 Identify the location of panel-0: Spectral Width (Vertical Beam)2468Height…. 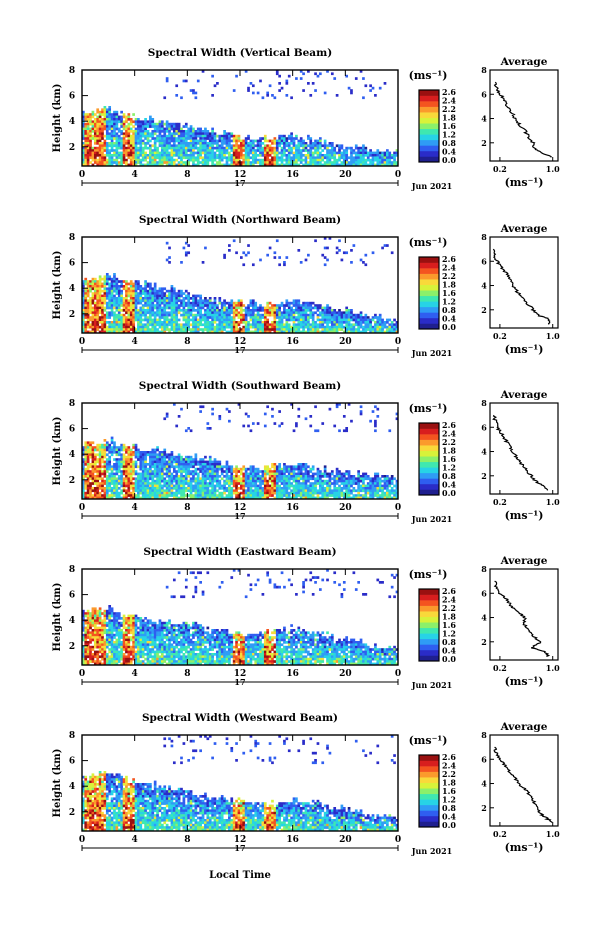
(306, 119).